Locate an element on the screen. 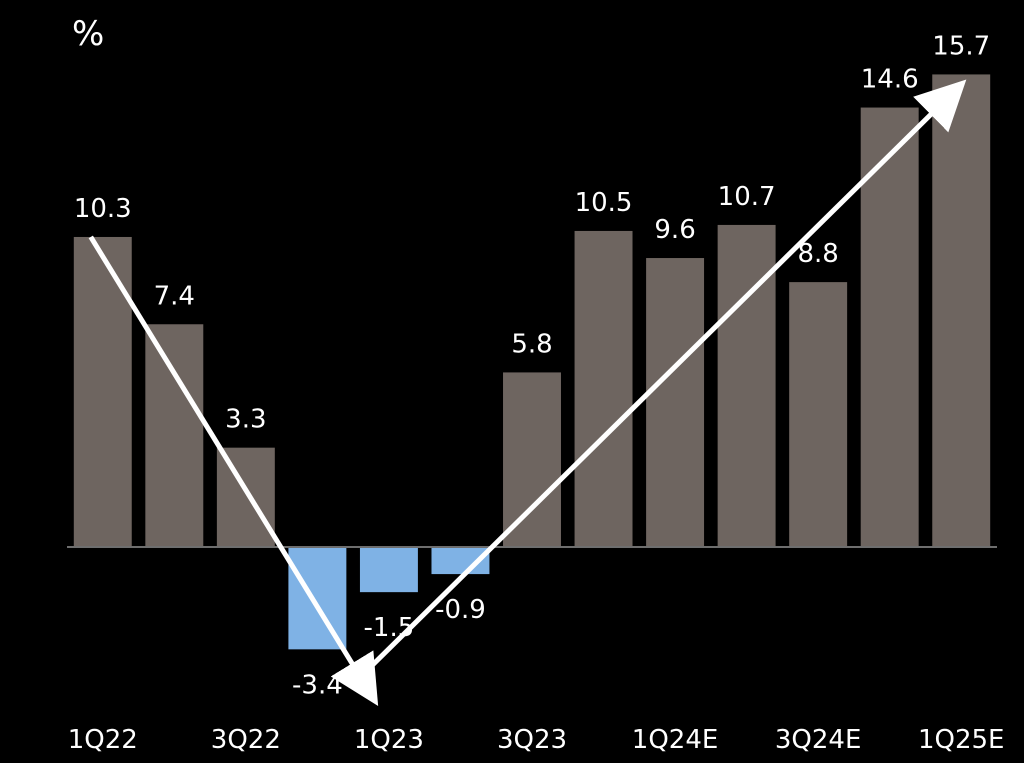  value-label-4Q22: -3.4 is located at coordinates (317, 685).